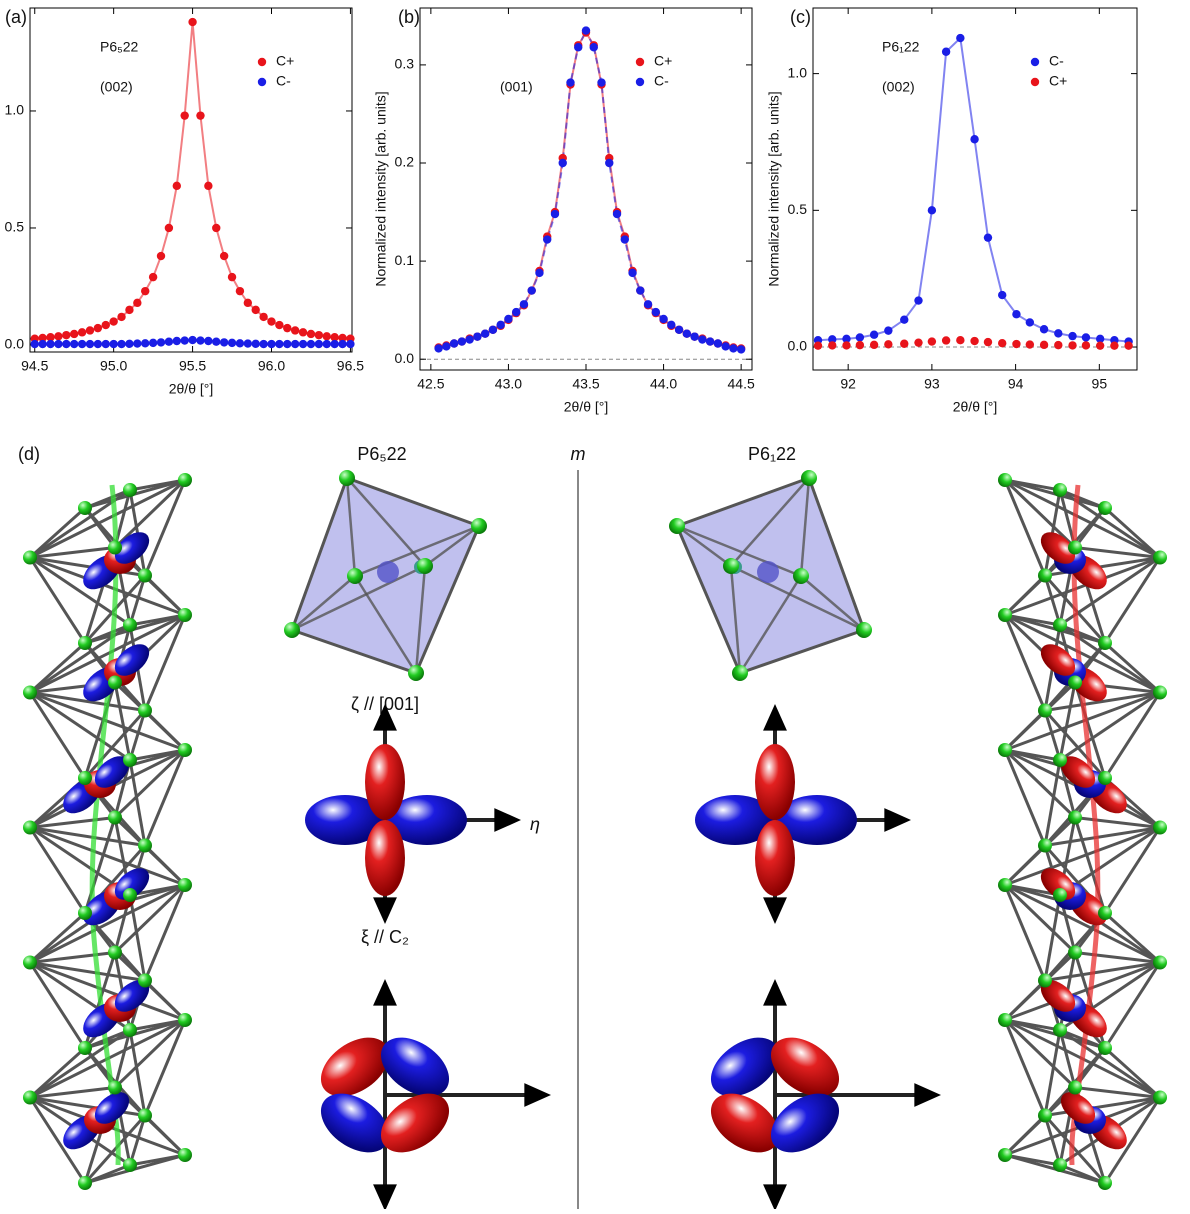  What do you see at coordinates (262, 82) in the screenshot?
I see `legend-marker` at bounding box center [262, 82].